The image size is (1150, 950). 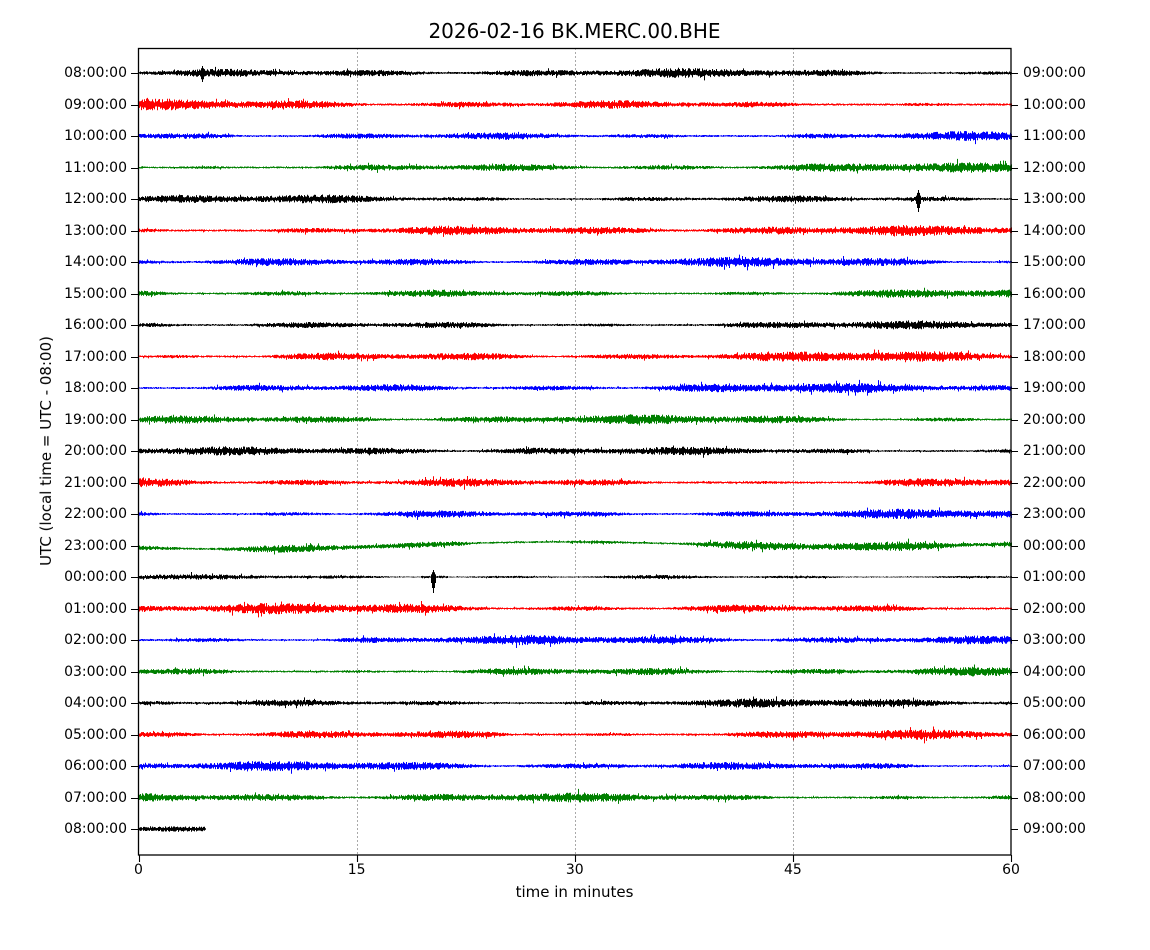 I want to click on local-tick-label: 15:00:00, so click(x=1054, y=262).